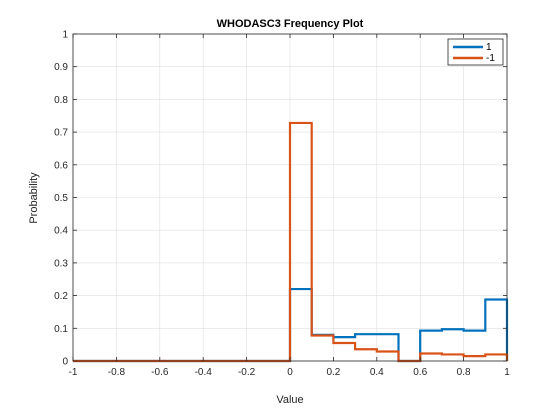 The width and height of the screenshot is (560, 420). Describe the element at coordinates (290, 372) in the screenshot. I see `x-tick-label: 0` at that location.